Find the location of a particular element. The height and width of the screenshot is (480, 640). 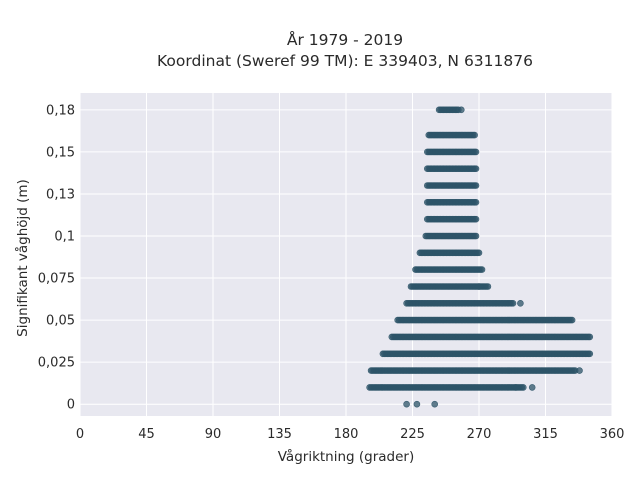

x-tick-labels: 0 45 90 135 180 225 270 315 360 is located at coordinates (350, 434).